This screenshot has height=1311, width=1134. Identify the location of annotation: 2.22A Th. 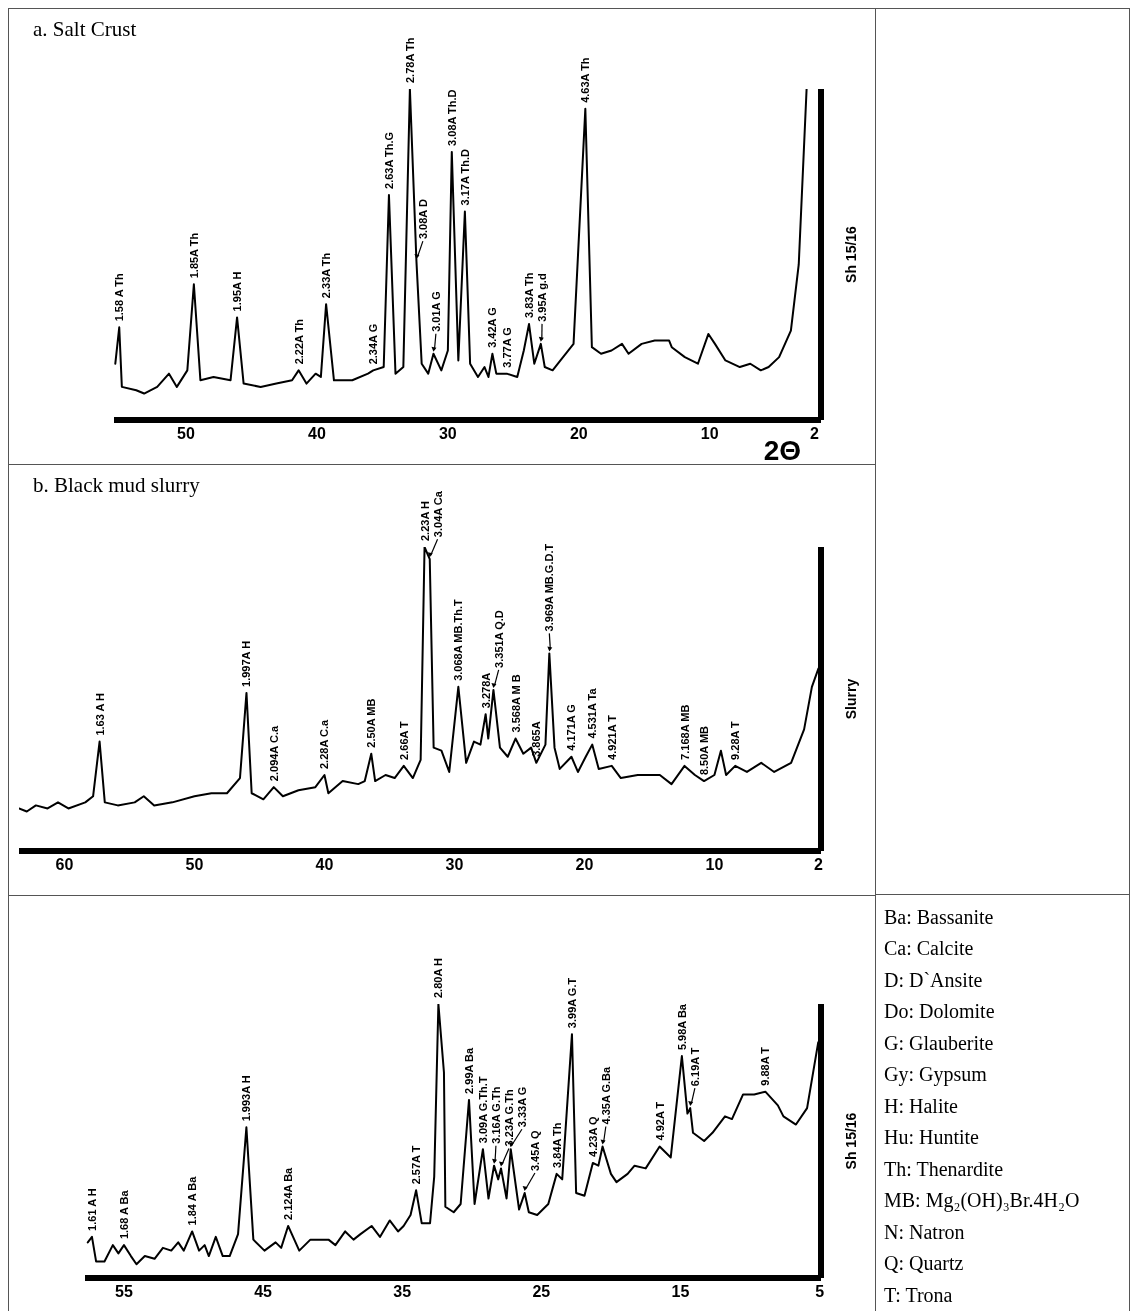
(298, 341).